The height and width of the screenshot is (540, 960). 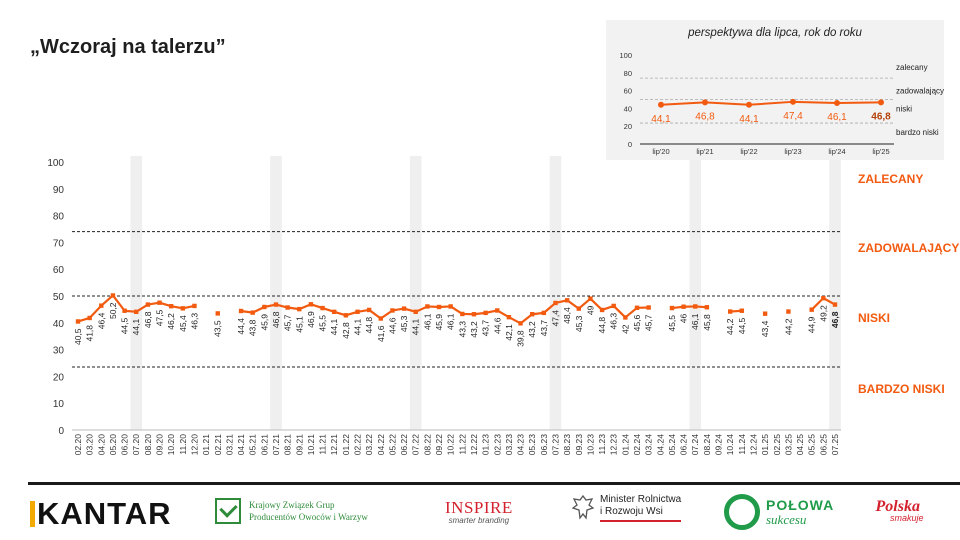 What do you see at coordinates (206, 445) in the screenshot?
I see `x-tick-label: 01.21` at bounding box center [206, 445].